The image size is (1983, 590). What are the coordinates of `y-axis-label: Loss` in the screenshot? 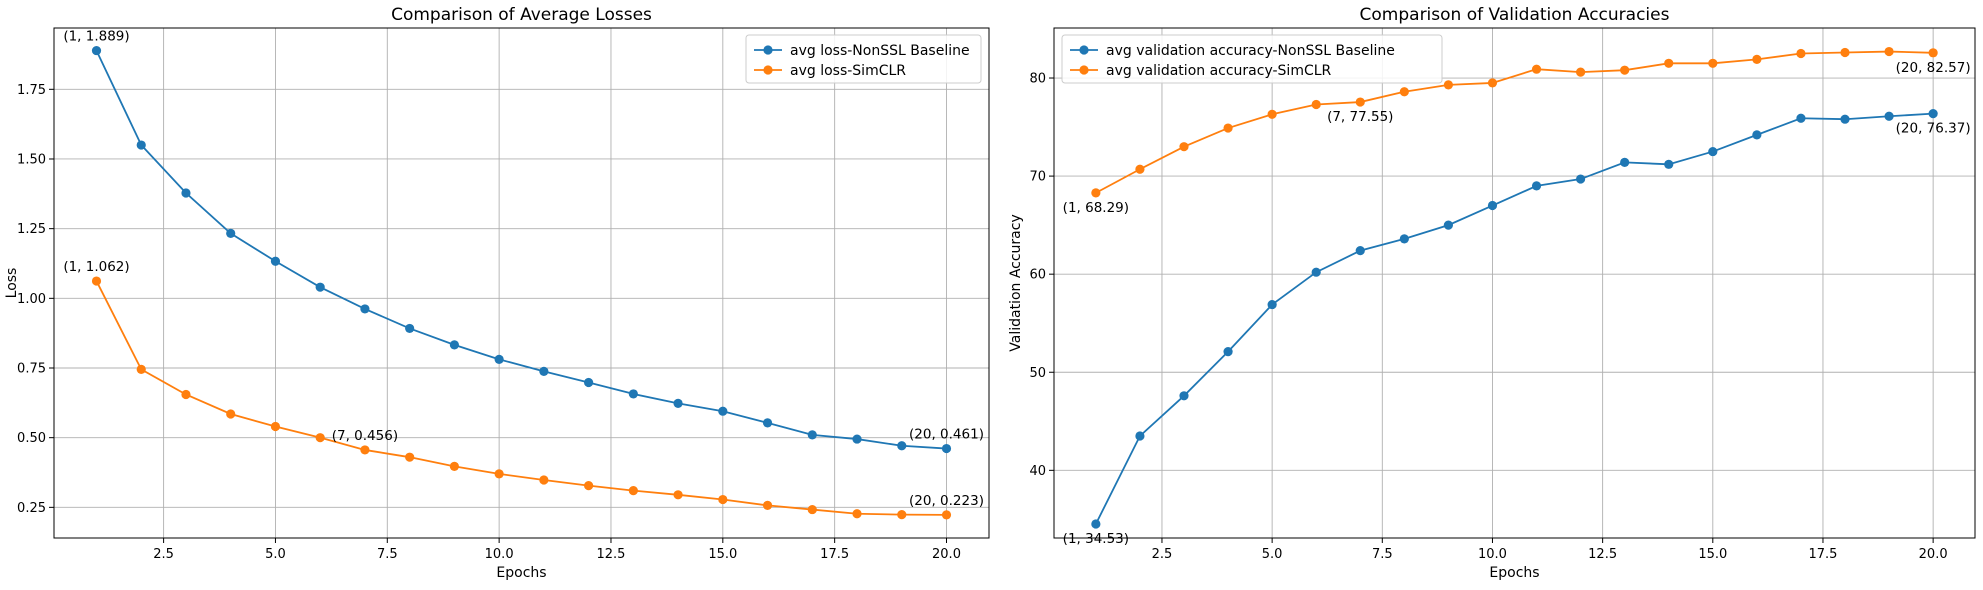 It's located at (12, 283).